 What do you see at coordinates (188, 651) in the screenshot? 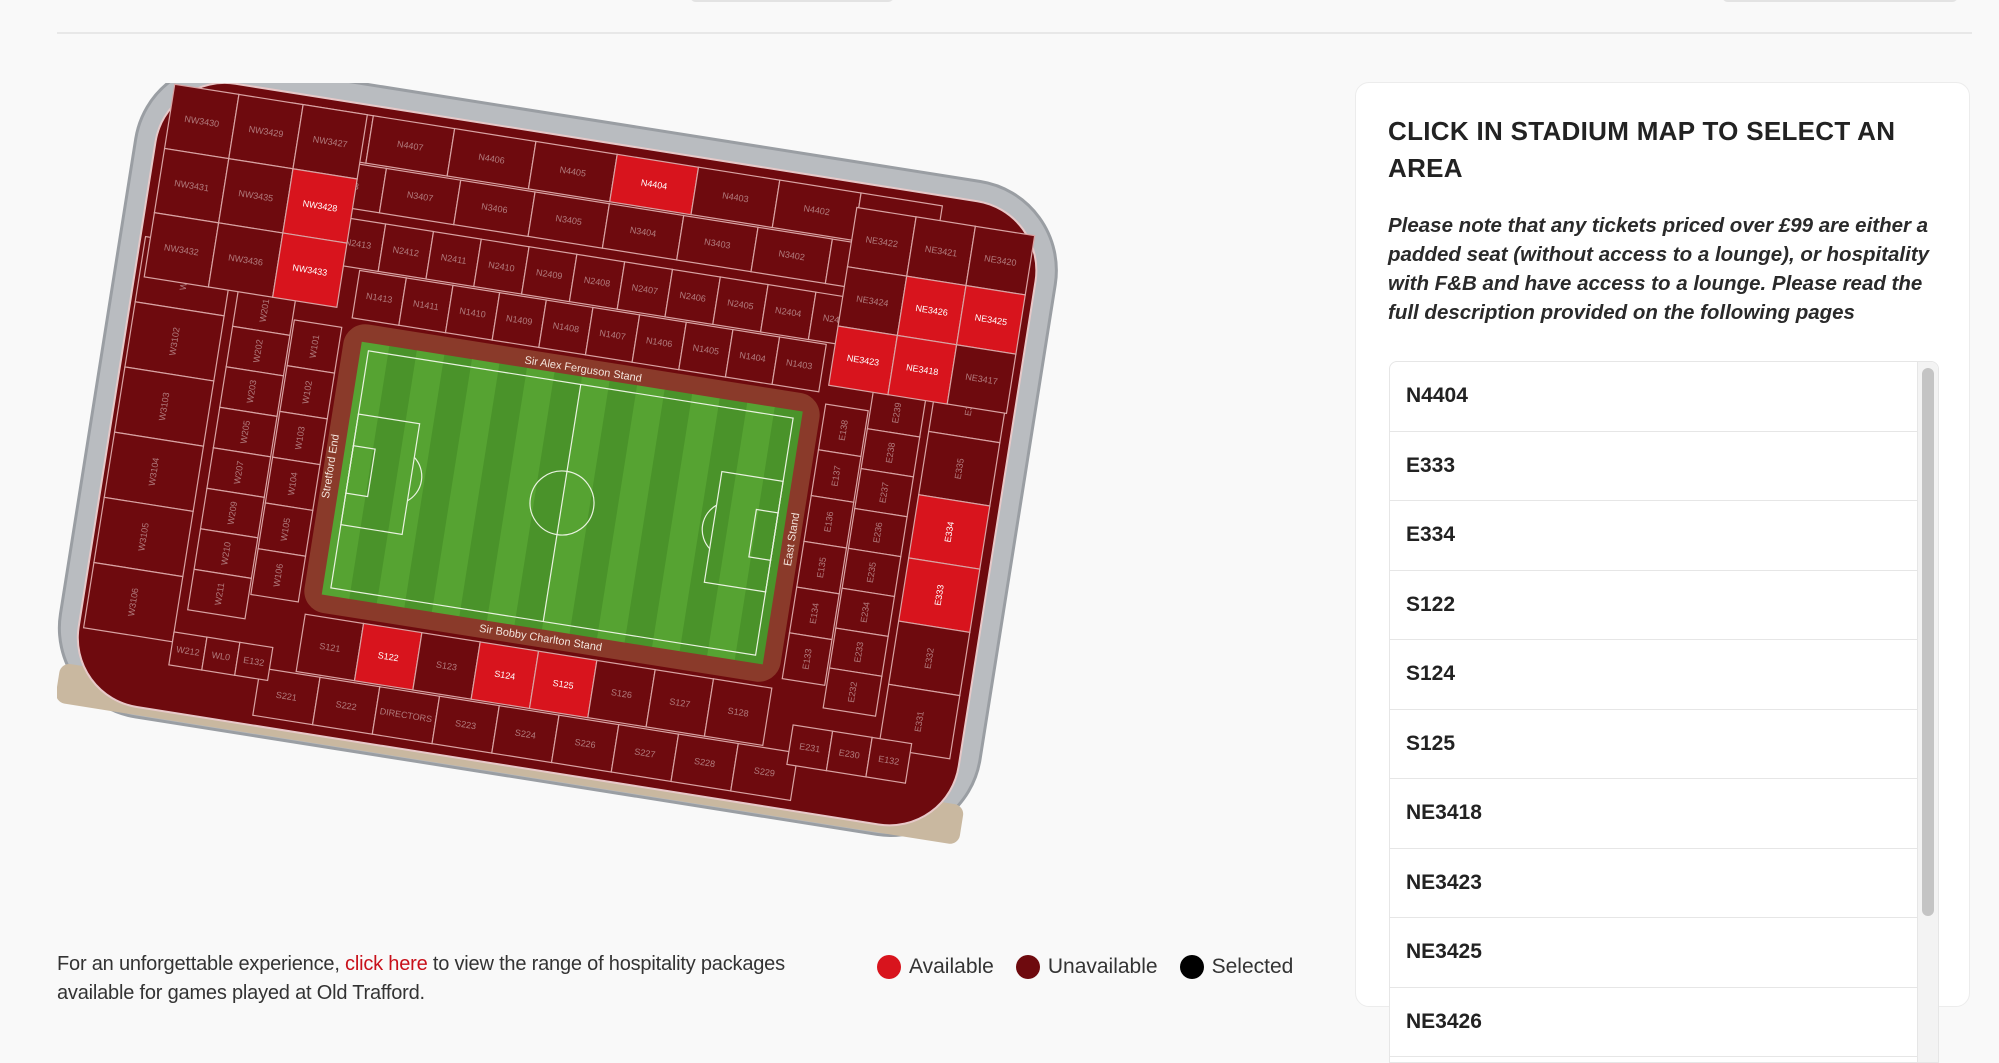
I see `section-w212: W212` at bounding box center [188, 651].